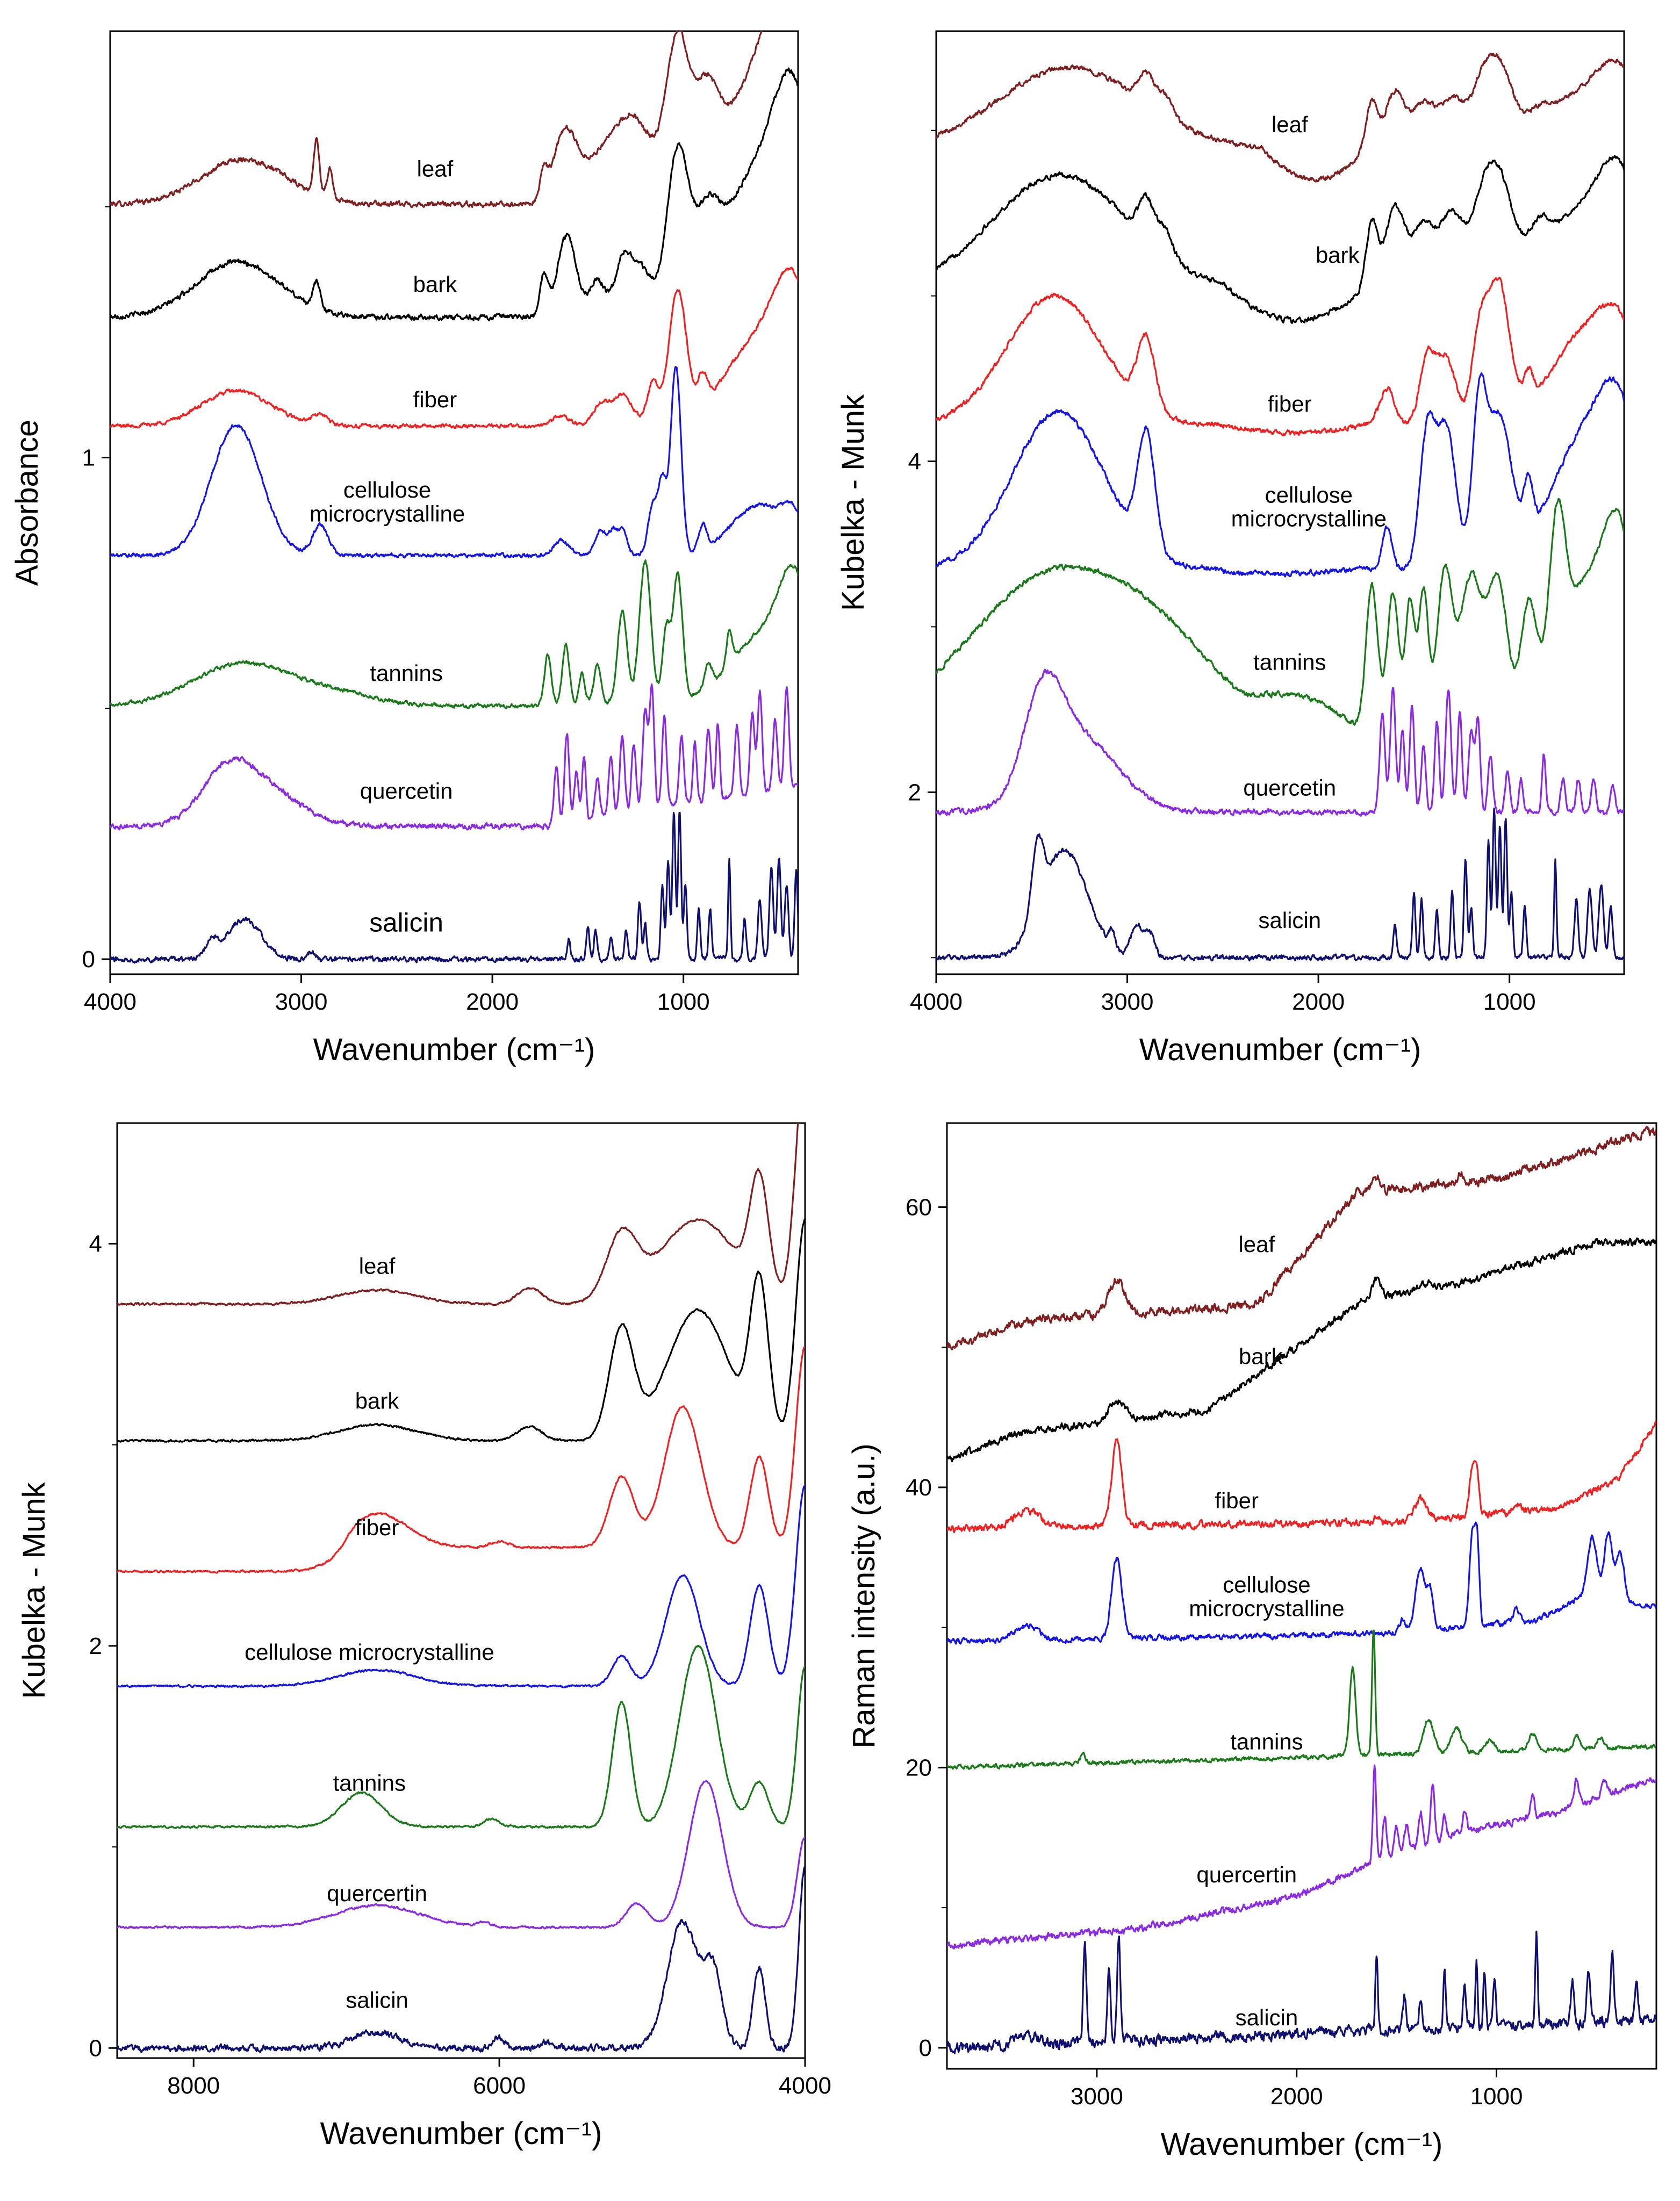  What do you see at coordinates (370, 1652) in the screenshot?
I see `series-label: cellulose microcrystalline` at bounding box center [370, 1652].